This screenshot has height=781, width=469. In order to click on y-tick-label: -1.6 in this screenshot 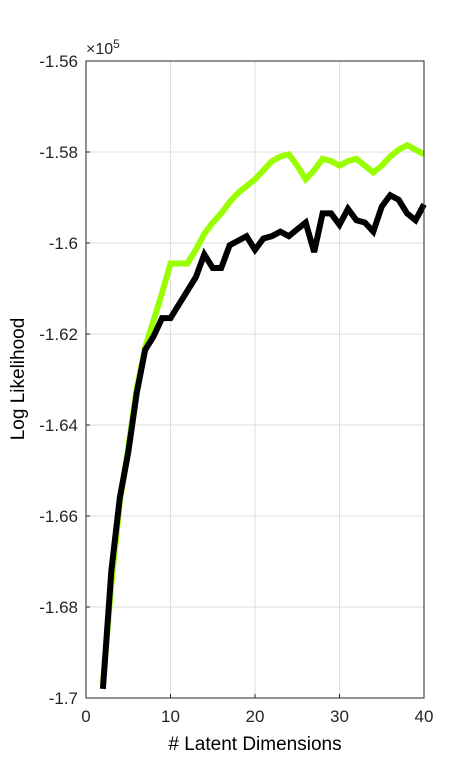, I will do `click(63, 243)`.